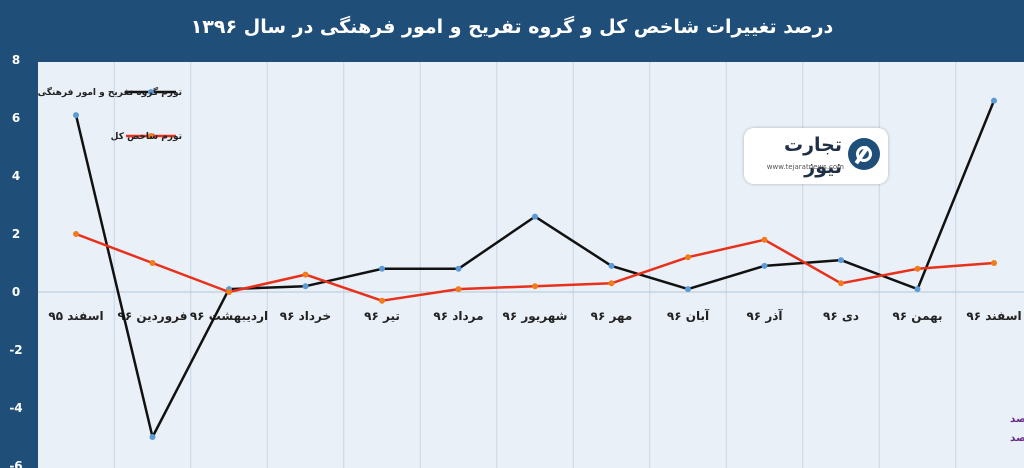 The height and width of the screenshot is (468, 1024). What do you see at coordinates (15, 463) in the screenshot?
I see `y-tick-label: -6` at bounding box center [15, 463].